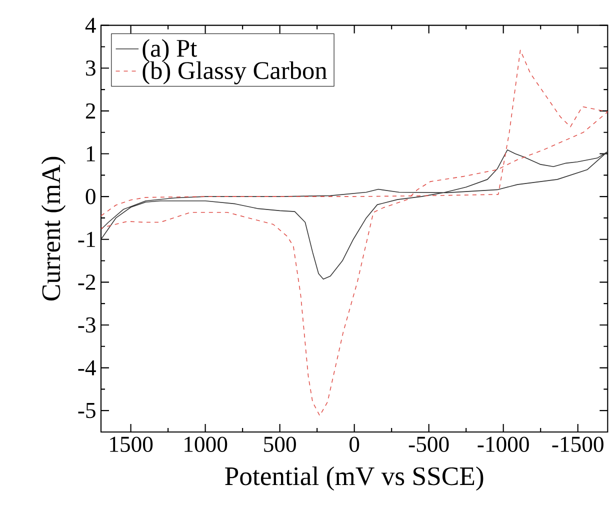 The height and width of the screenshot is (517, 611). I want to click on y-tick-label: 1, so click(90, 154).